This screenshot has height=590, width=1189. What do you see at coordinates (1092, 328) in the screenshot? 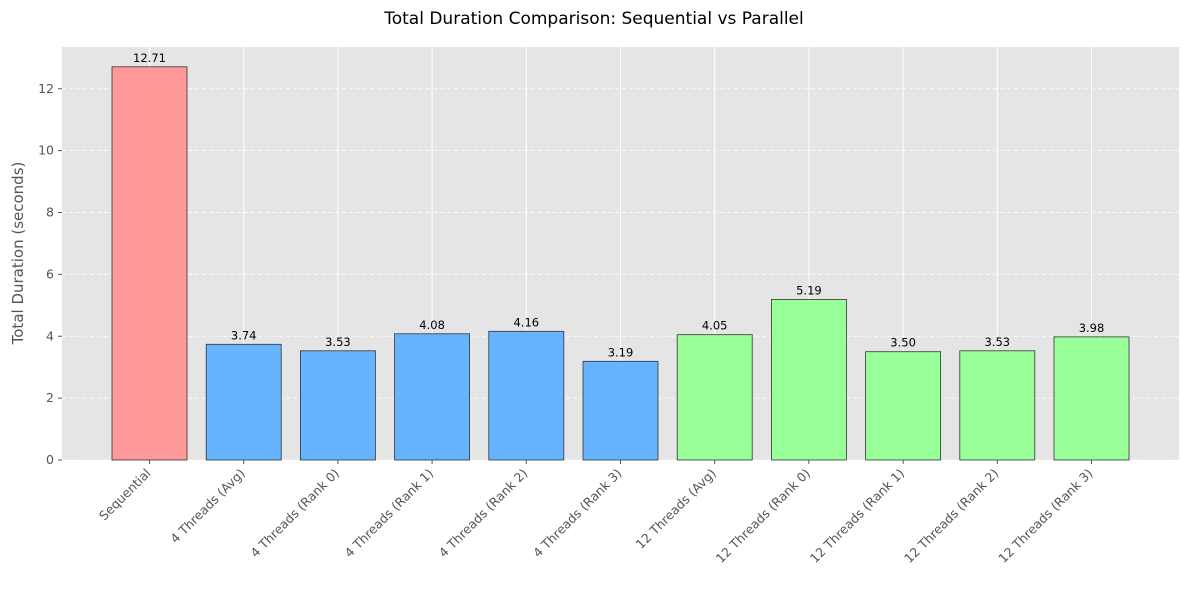
I see `bar-value-label: 3.98` at bounding box center [1092, 328].